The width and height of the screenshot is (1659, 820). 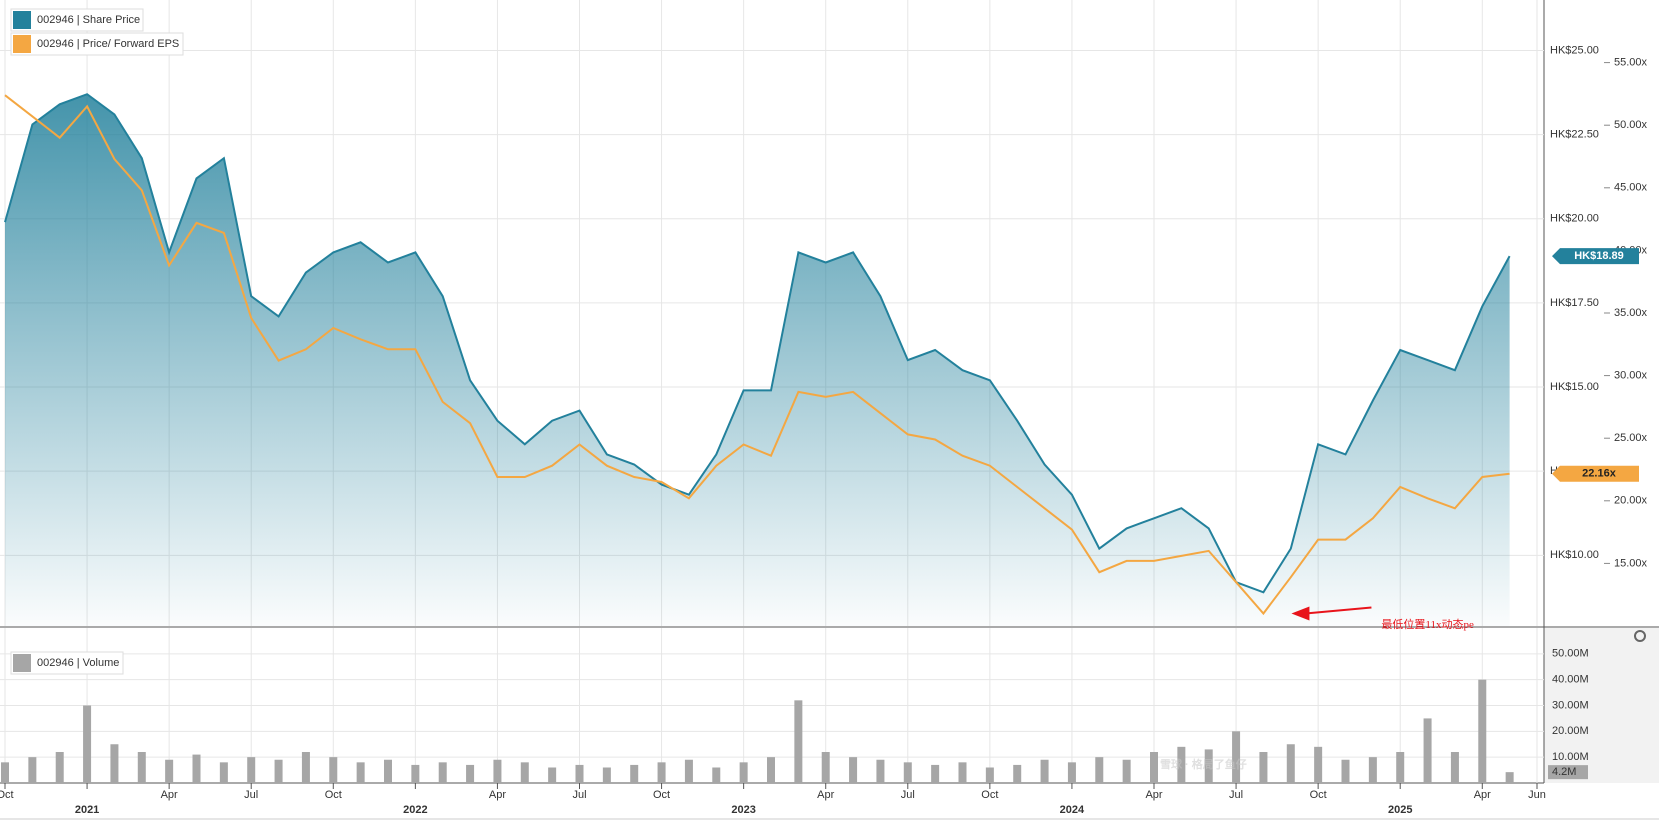 What do you see at coordinates (1570, 757) in the screenshot?
I see `y-tick-label: 10.00M` at bounding box center [1570, 757].